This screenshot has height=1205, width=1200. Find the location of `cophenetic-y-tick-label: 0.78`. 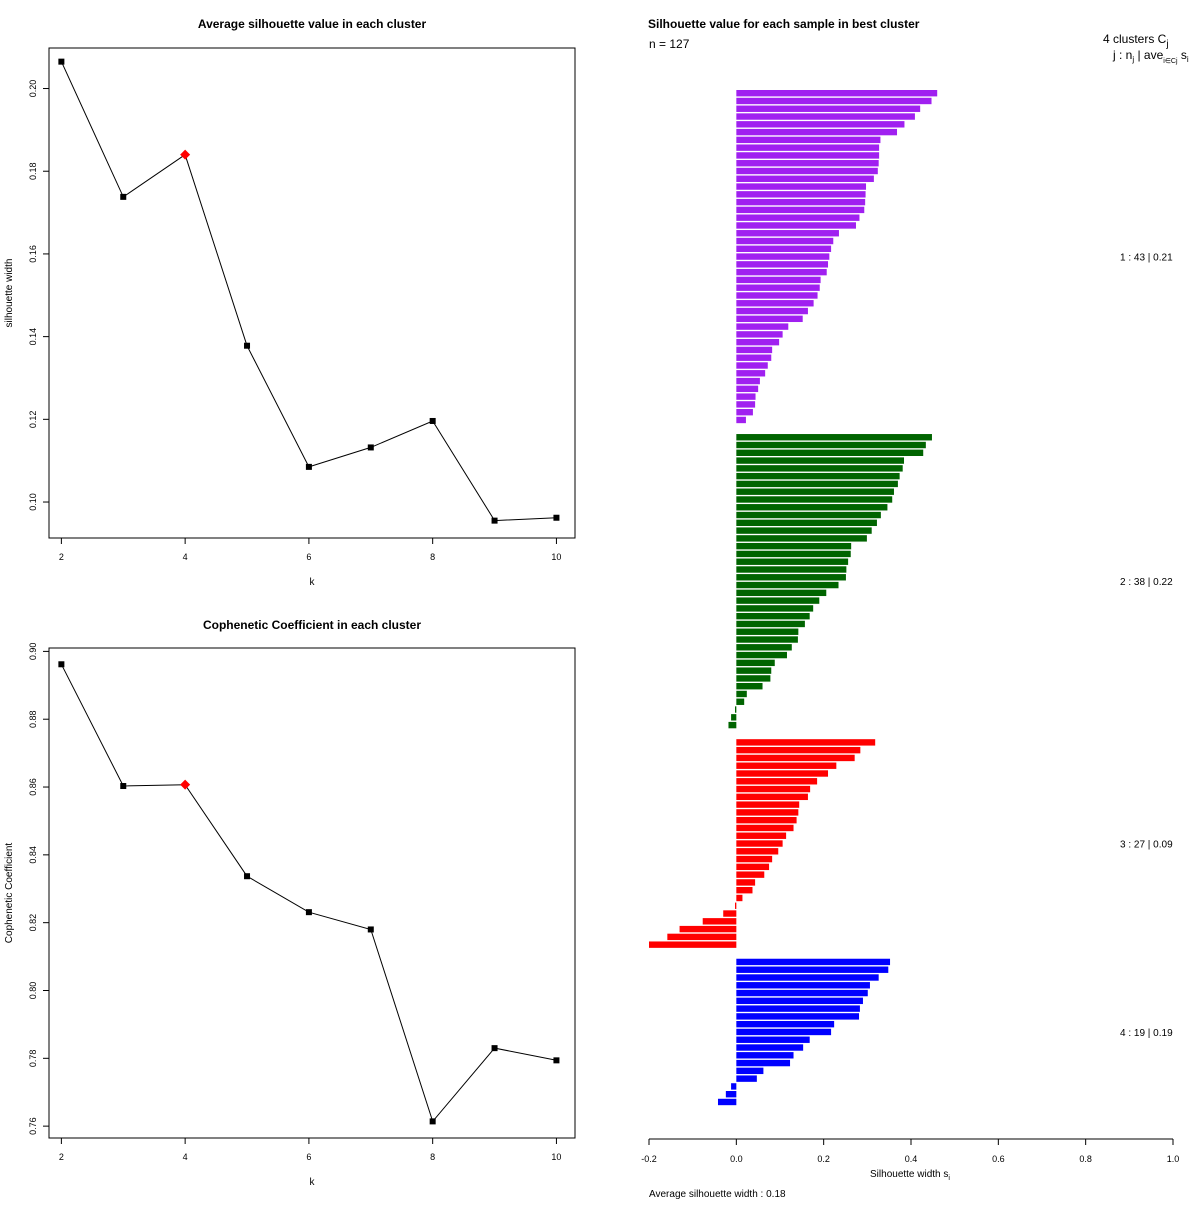

cophenetic-y-tick-label: 0.78 is located at coordinates (33, 1059).